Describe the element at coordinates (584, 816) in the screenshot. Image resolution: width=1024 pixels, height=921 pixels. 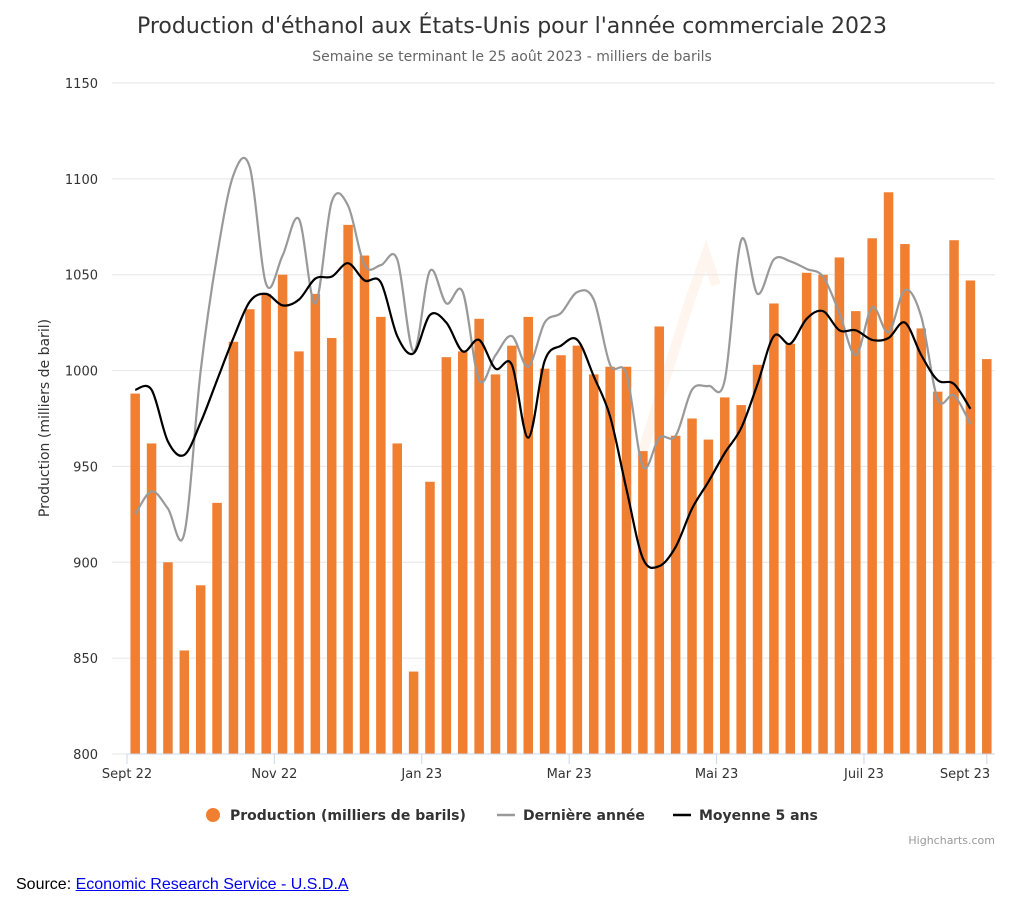
I see `legend-label-last-year: Dernière année` at that location.